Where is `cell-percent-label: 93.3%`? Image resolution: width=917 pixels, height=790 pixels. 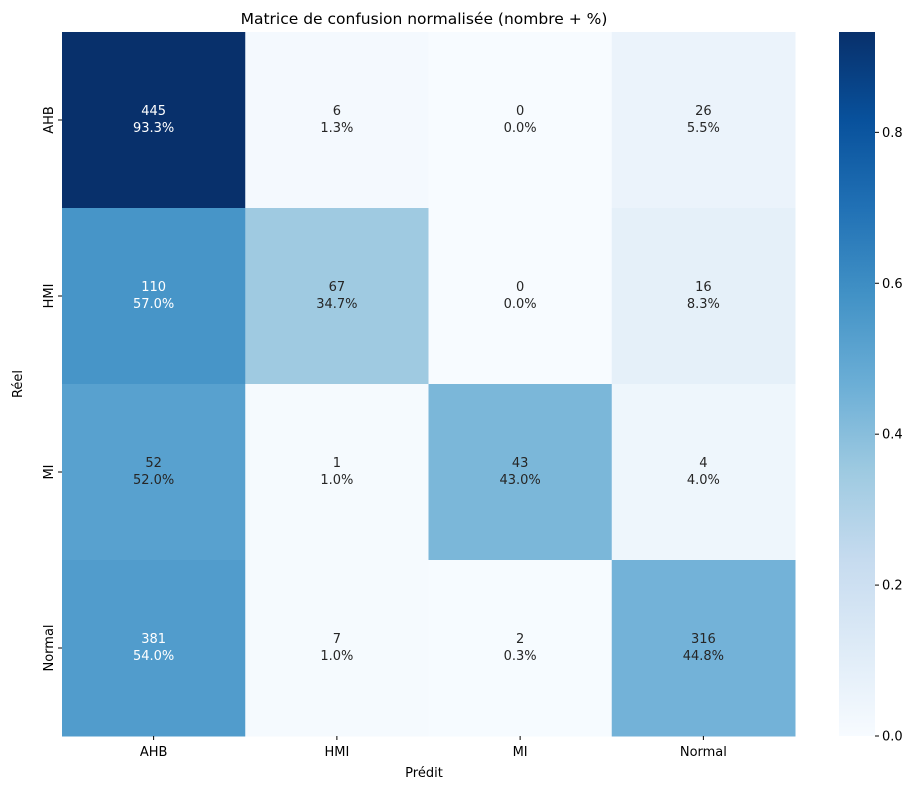
cell-percent-label: 93.3% is located at coordinates (153, 128).